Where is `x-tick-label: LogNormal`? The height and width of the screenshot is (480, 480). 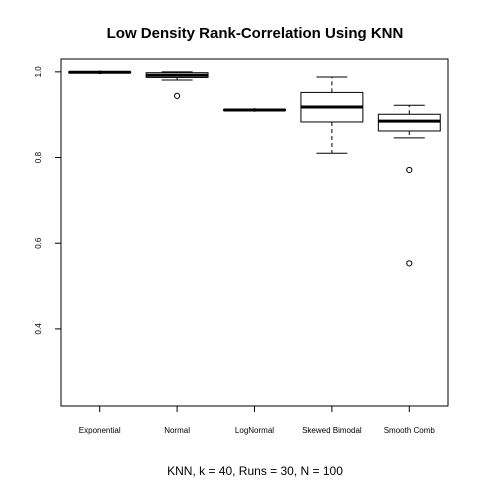
x-tick-label: LogNormal is located at coordinates (254, 430).